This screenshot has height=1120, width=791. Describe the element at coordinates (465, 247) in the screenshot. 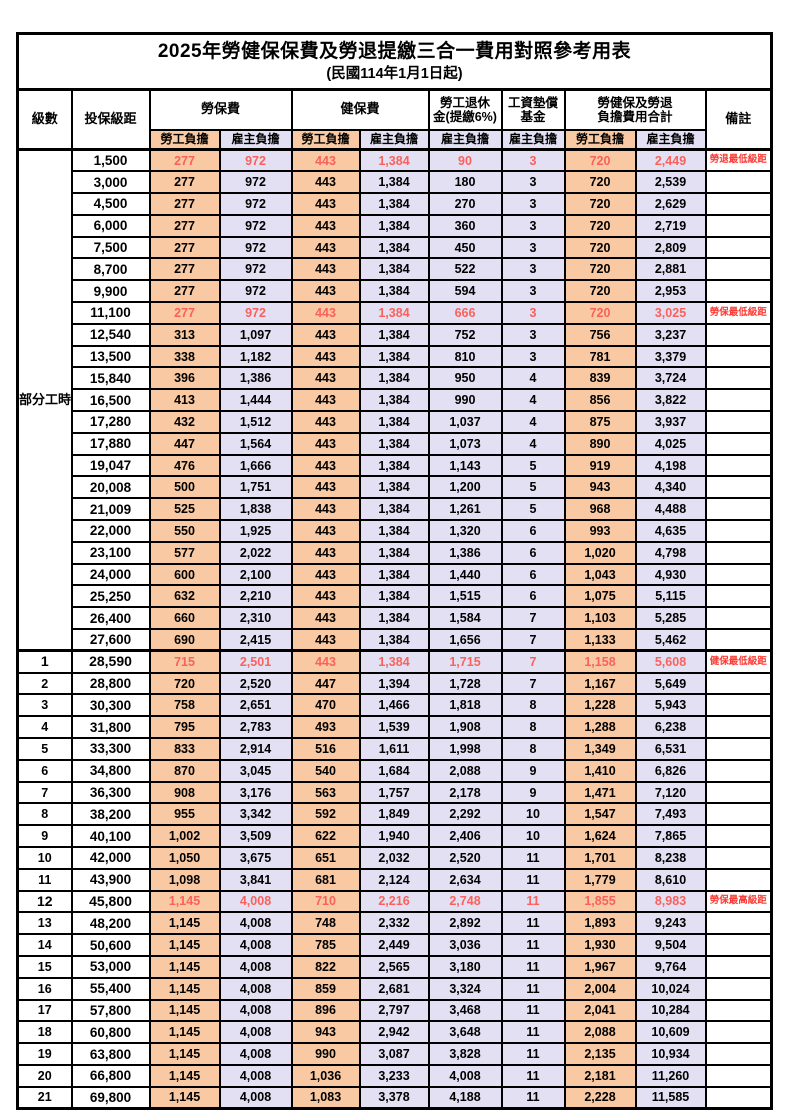

I see `value-cell: 450` at that location.